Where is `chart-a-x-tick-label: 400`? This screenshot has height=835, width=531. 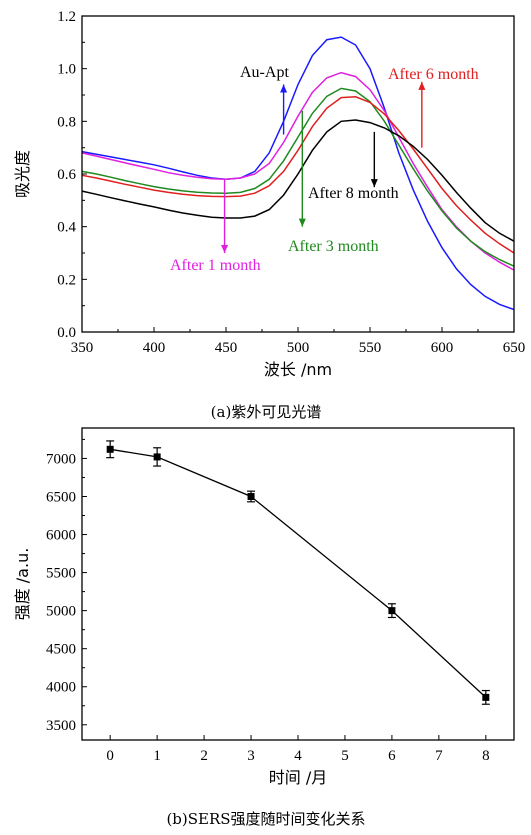 chart-a-x-tick-label: 400 is located at coordinates (154, 348).